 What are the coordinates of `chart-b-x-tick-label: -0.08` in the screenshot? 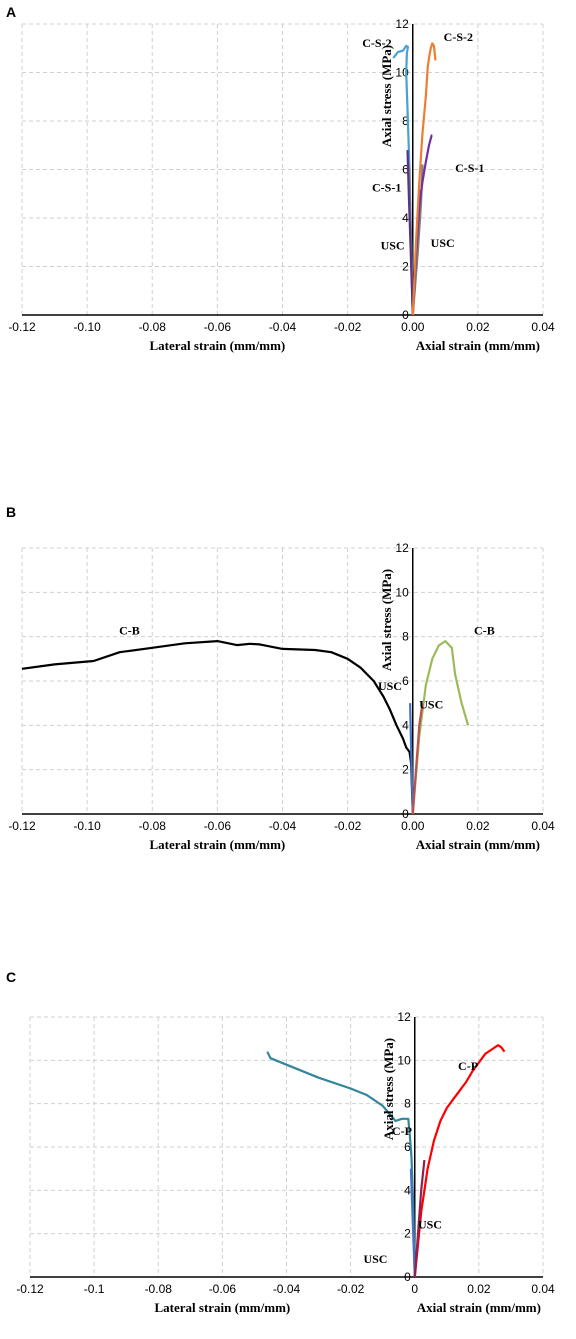 It's located at (153, 826).